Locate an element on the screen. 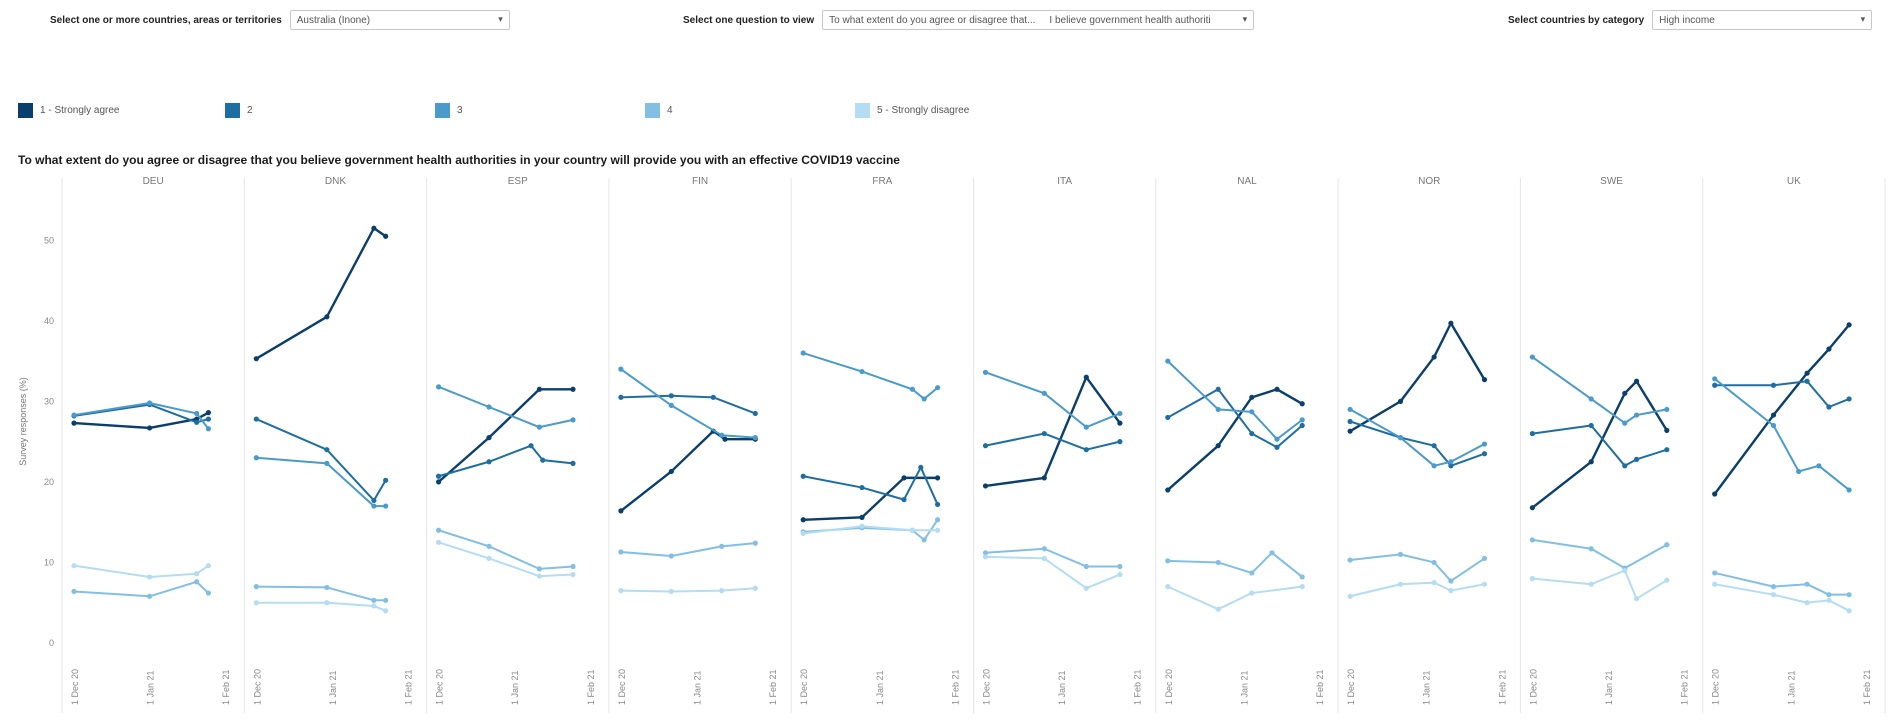 The width and height of the screenshot is (1900, 728). legend-item-2: 2 is located at coordinates (239, 110).